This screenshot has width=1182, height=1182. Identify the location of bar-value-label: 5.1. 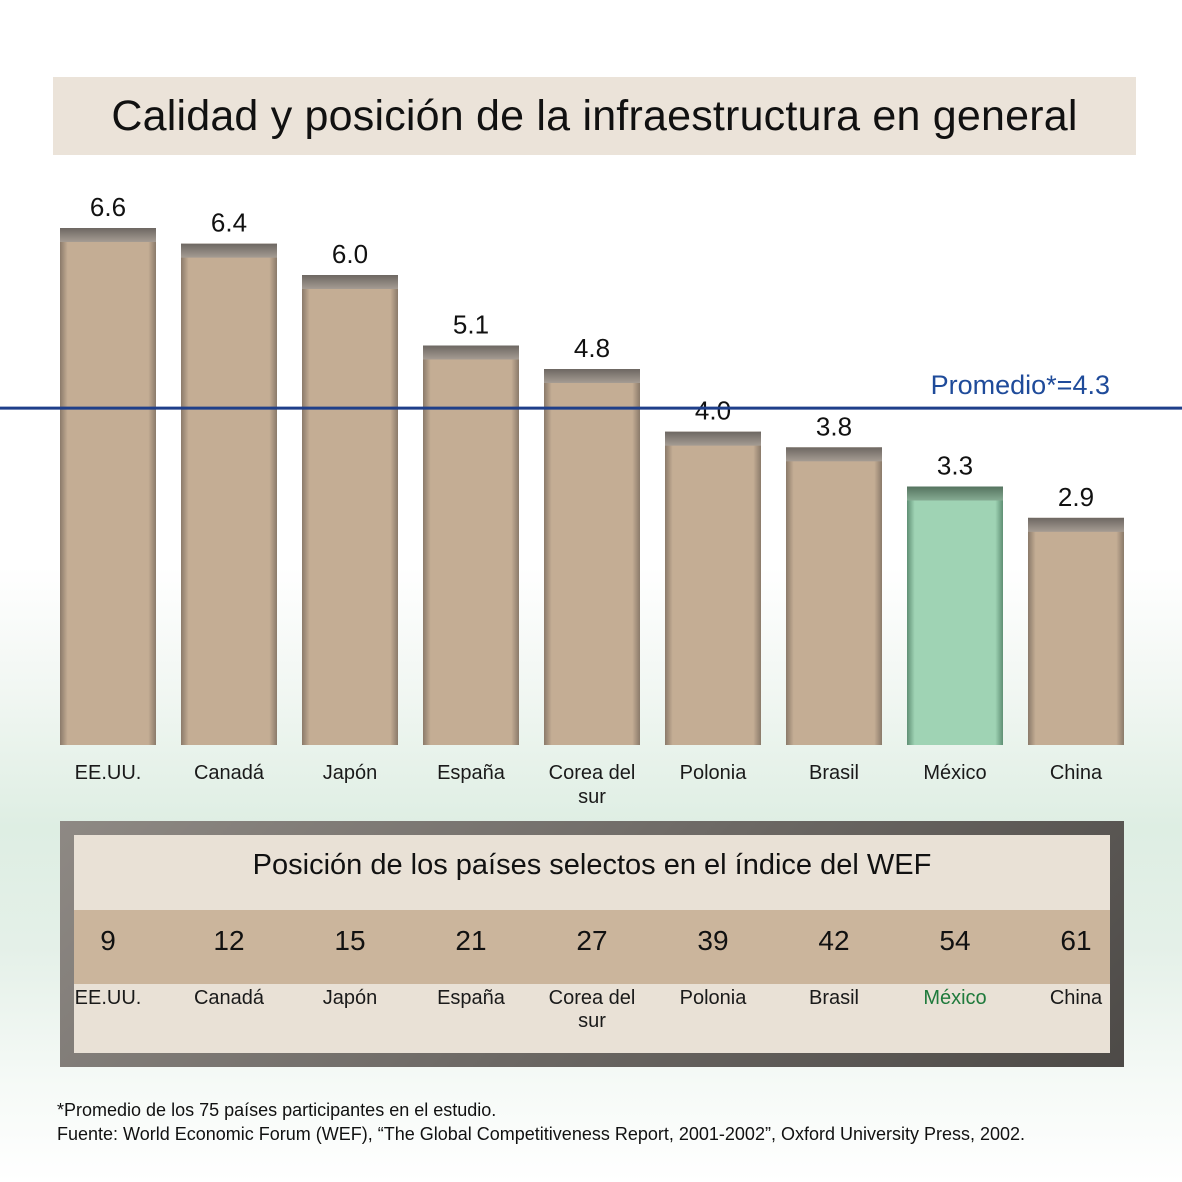
(471, 325).